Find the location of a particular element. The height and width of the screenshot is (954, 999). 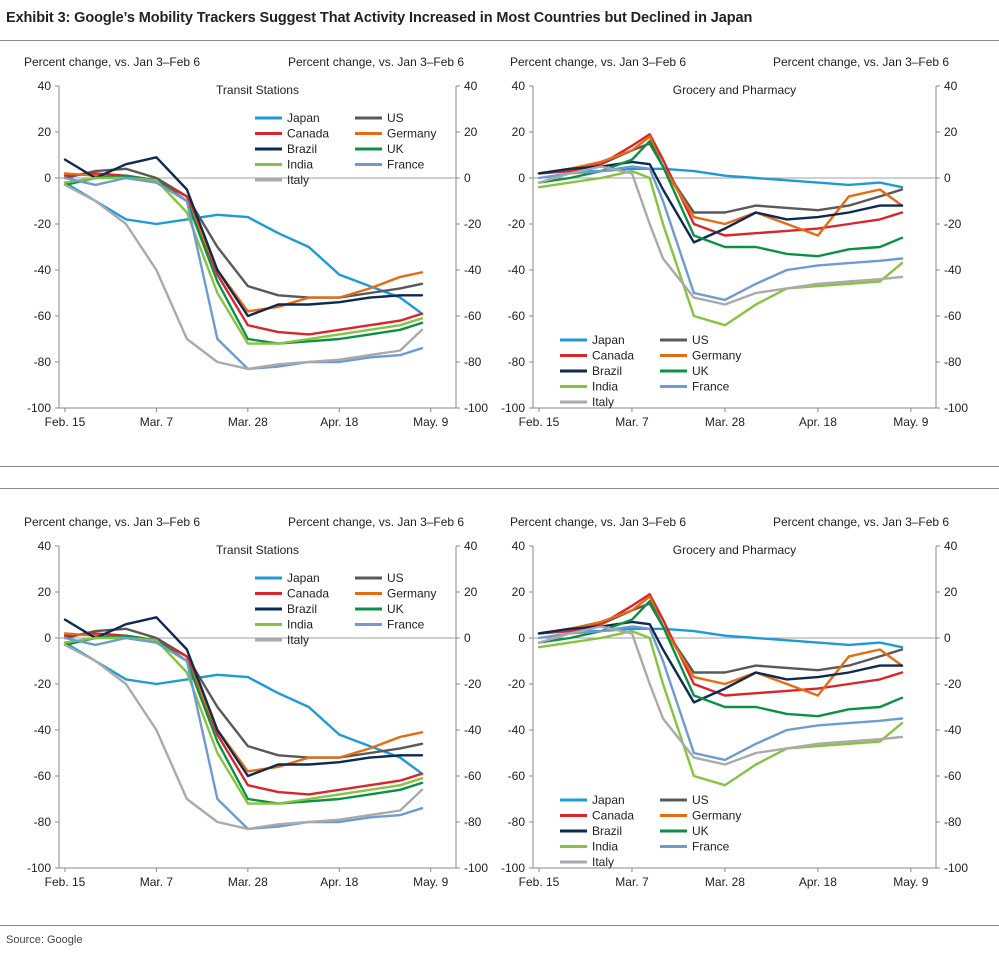

series-line-us is located at coordinates (243, 233).